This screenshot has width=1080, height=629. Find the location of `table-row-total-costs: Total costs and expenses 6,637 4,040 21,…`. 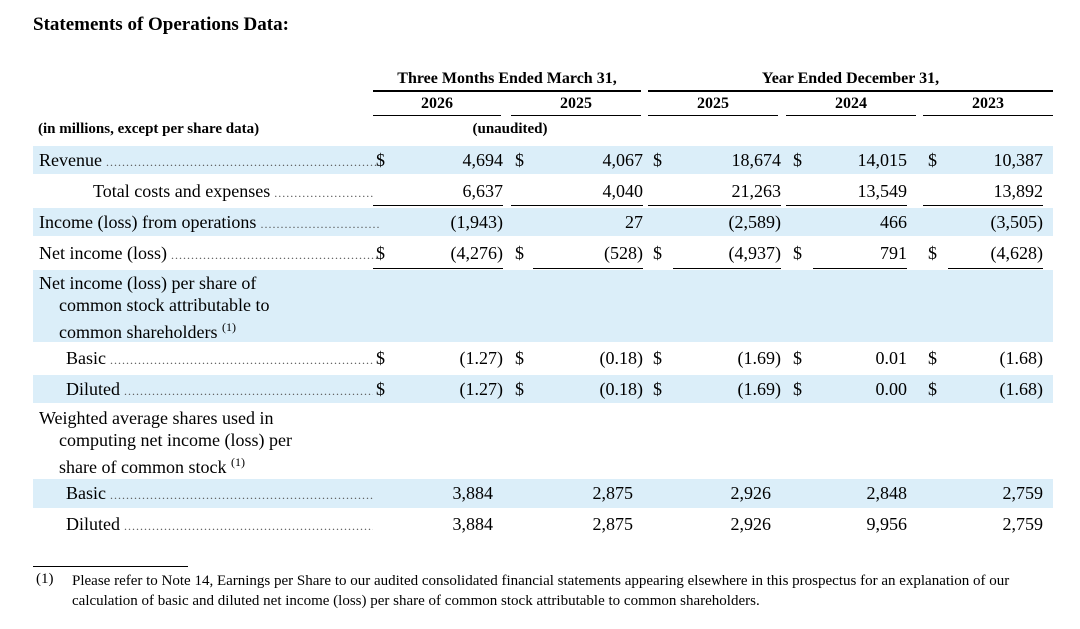

table-row-total-costs: Total costs and expenses 6,637 4,040 21,… is located at coordinates (543, 191).